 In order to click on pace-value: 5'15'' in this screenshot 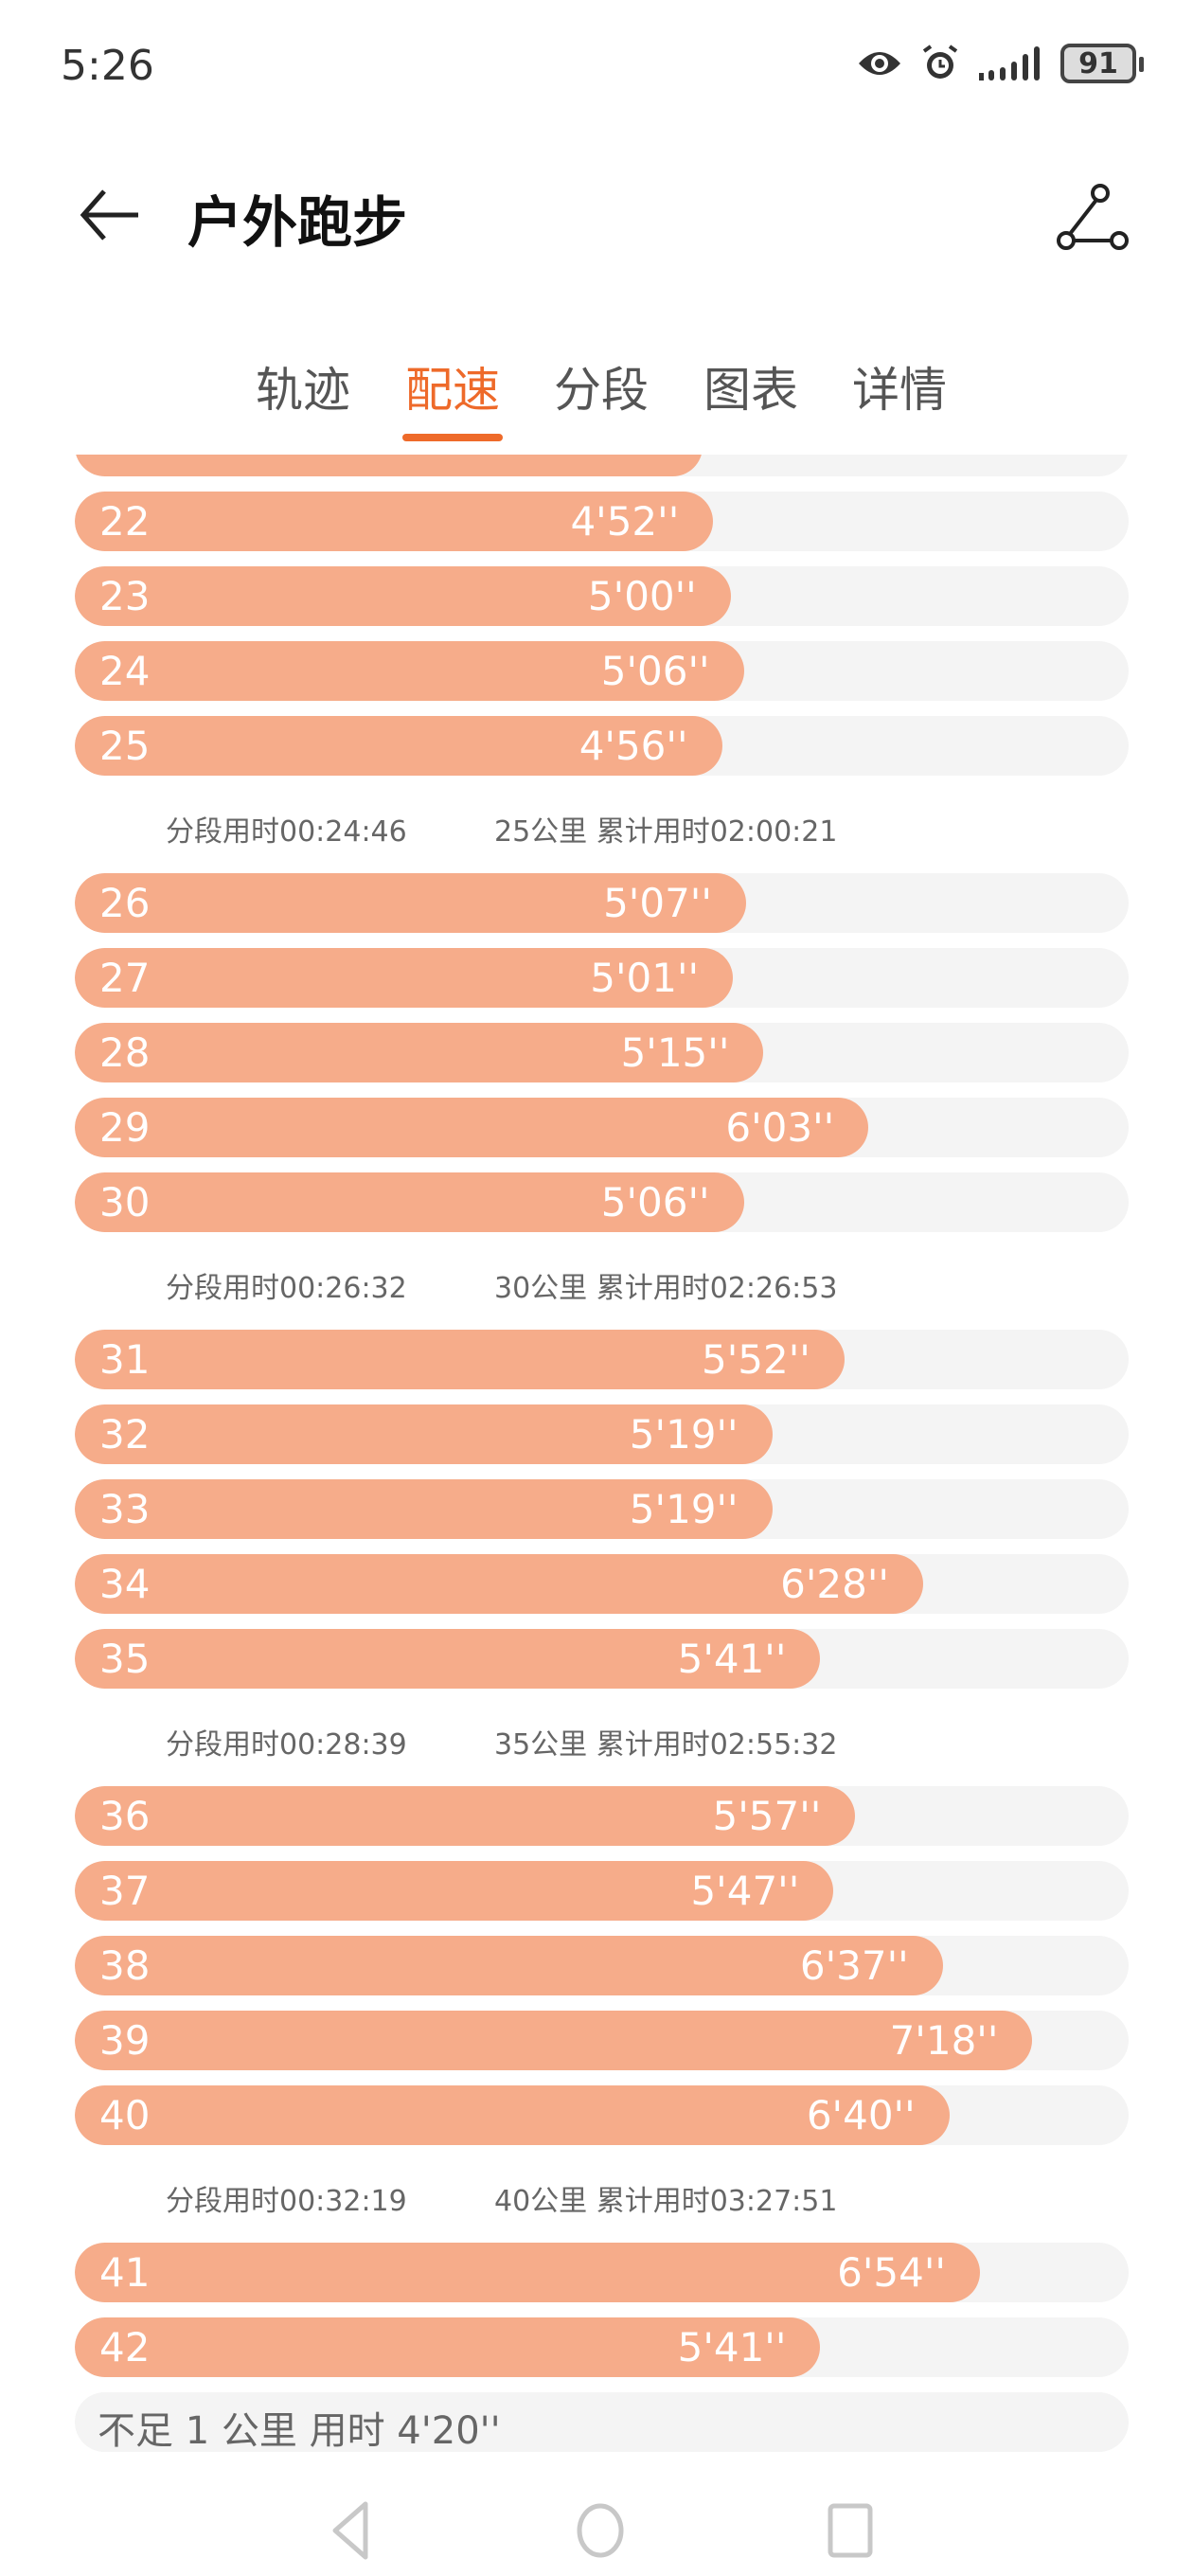, I will do `click(675, 1052)`.